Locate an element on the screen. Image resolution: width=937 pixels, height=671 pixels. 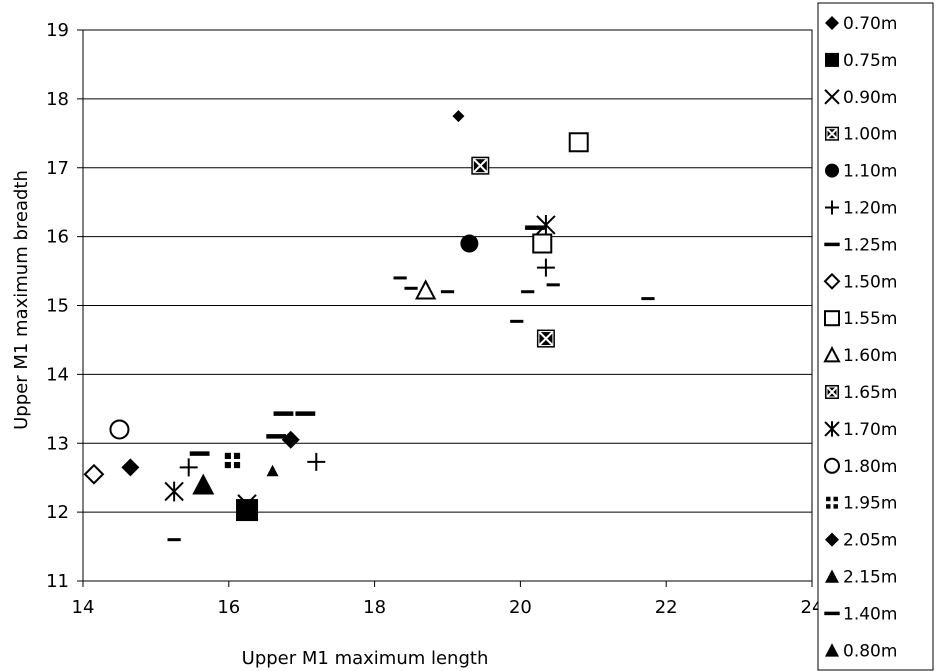
legend-label: 1.25m is located at coordinates (870, 245).